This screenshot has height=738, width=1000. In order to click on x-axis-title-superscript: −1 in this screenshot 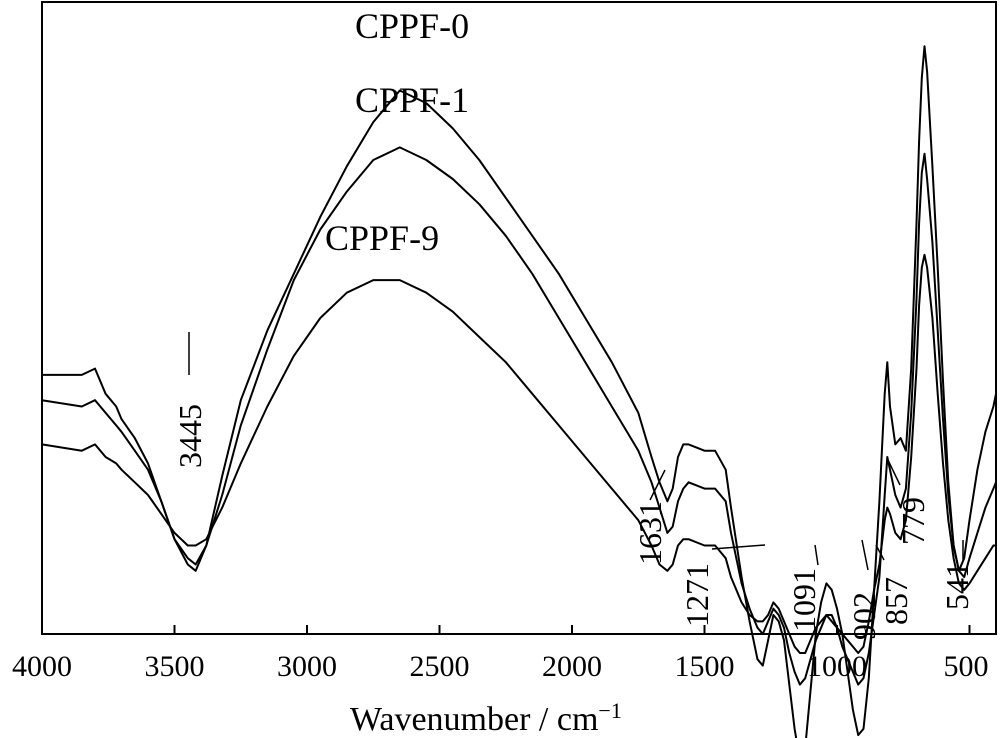, I will do `click(609, 710)`.